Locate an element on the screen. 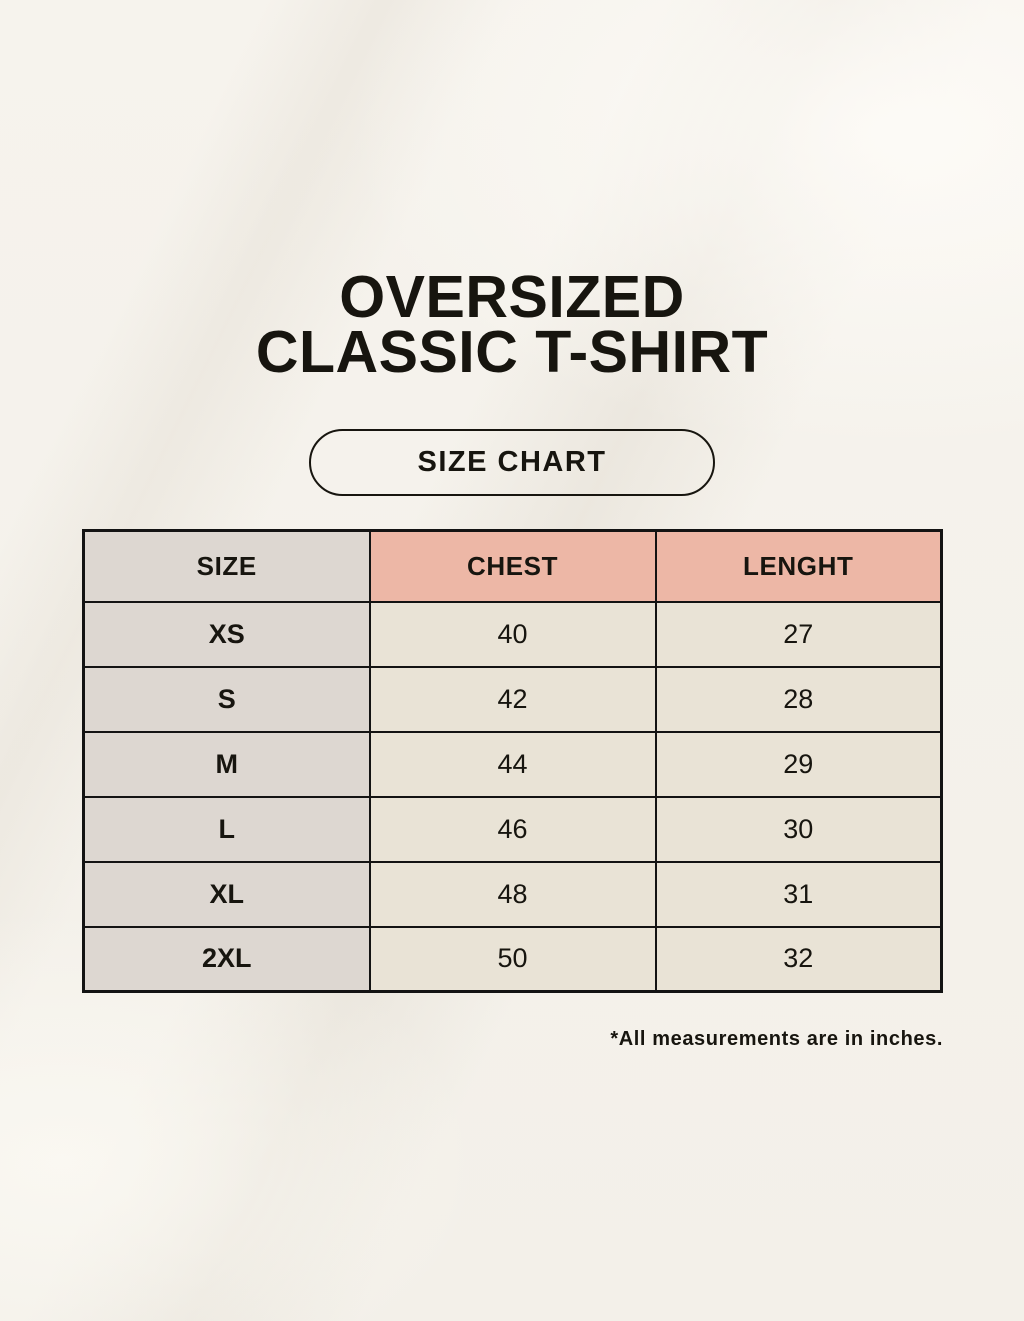 This screenshot has height=1321, width=1024. size-chart-button-label: SIZE CHART is located at coordinates (512, 462).